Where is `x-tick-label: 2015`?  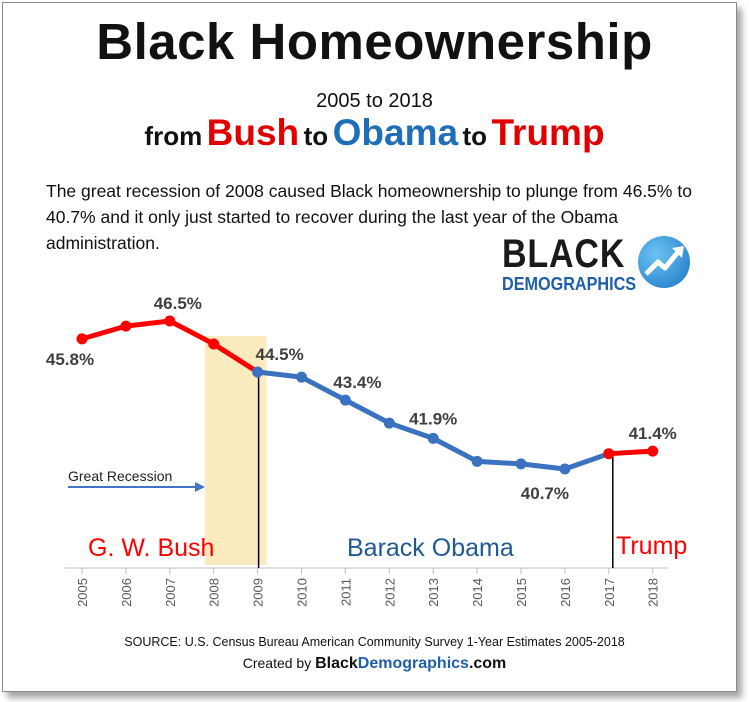 x-tick-label: 2015 is located at coordinates (521, 592).